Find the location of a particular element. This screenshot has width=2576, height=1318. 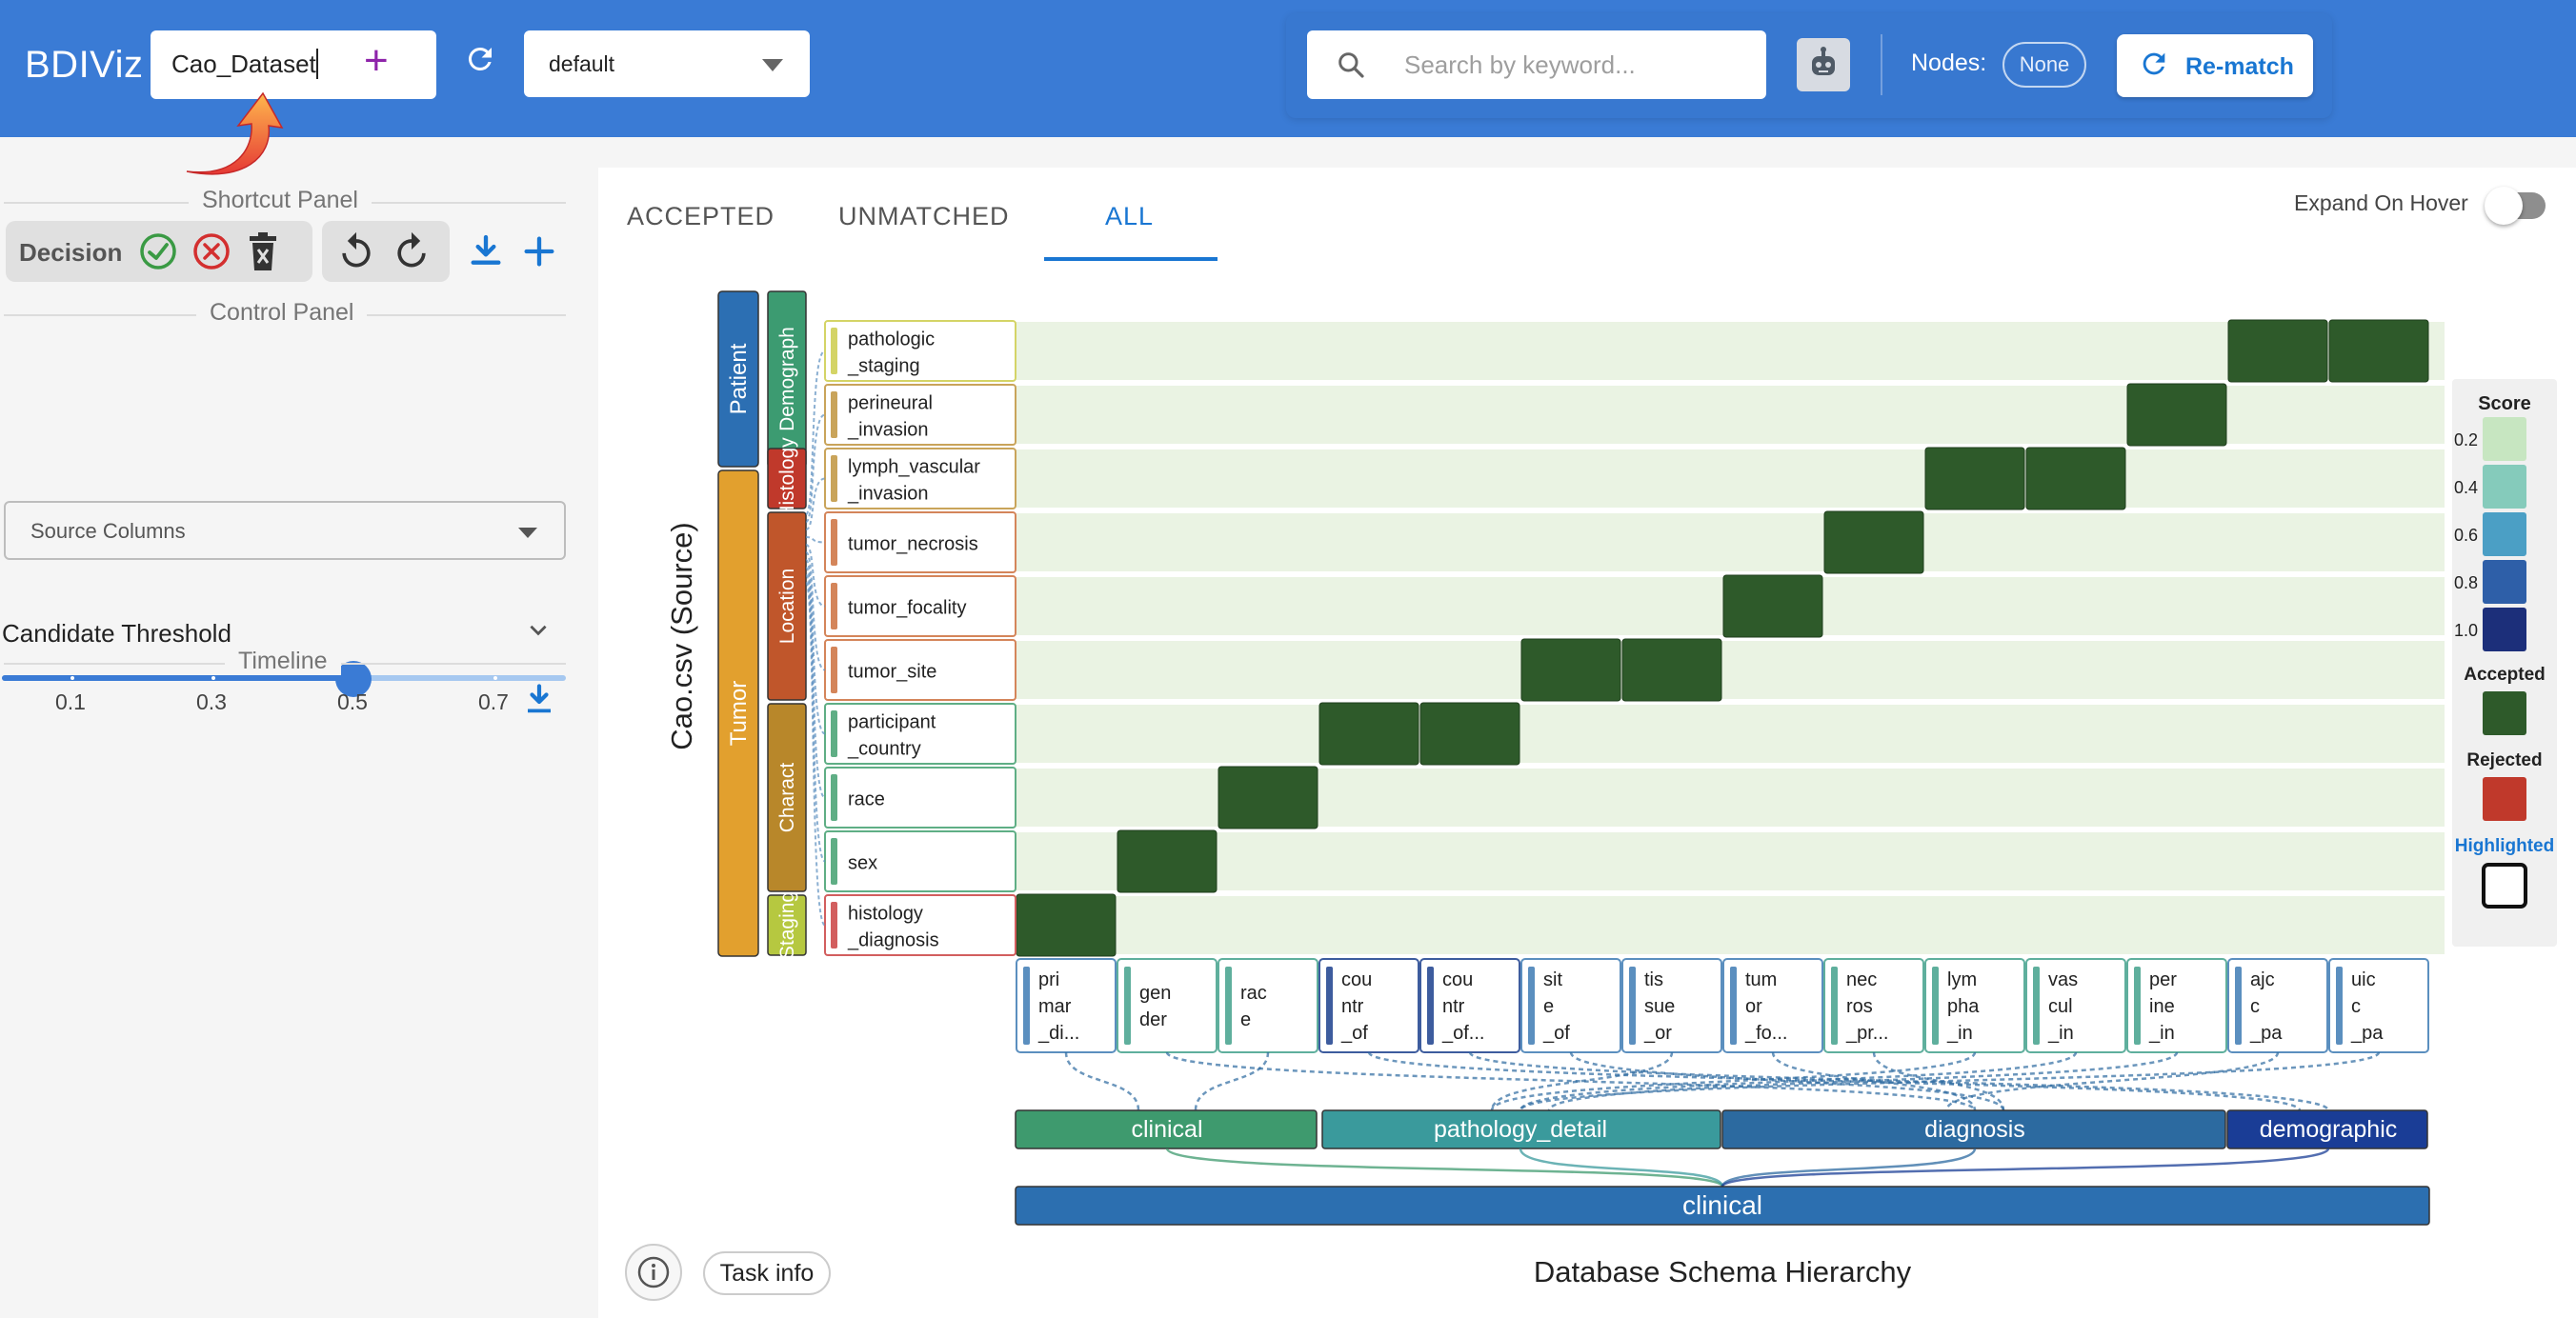

search-input is located at coordinates (1576, 65).